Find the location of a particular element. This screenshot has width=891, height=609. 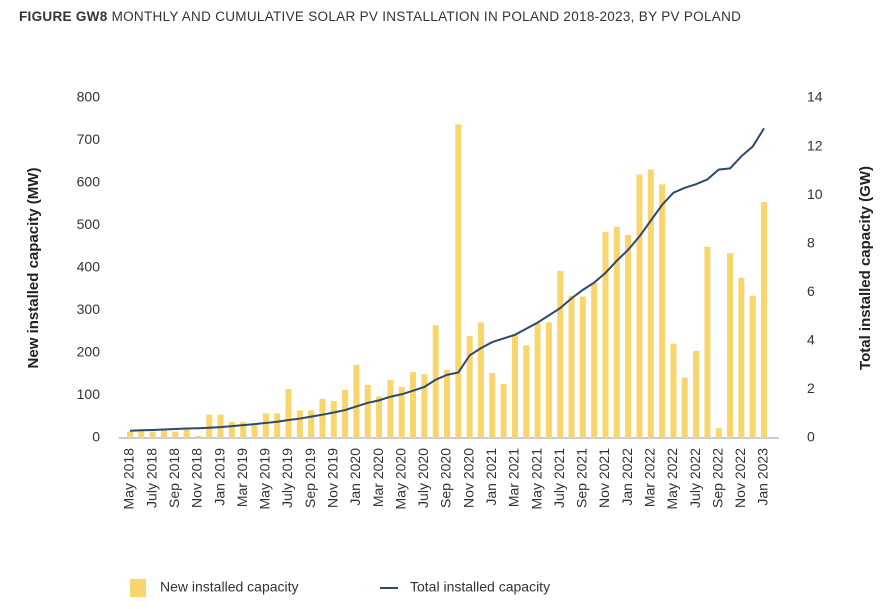

y2-tick-label: 14 is located at coordinates (815, 97).